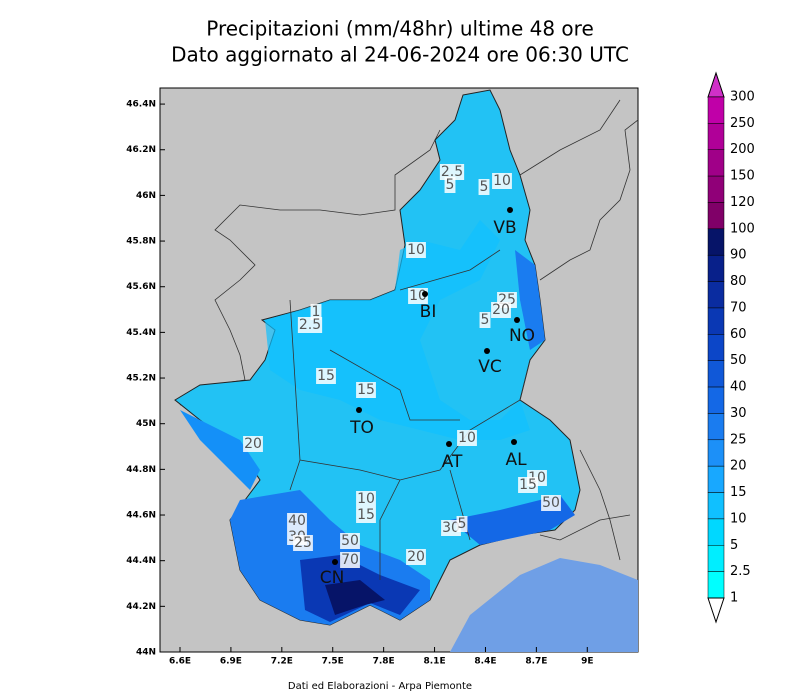 The image size is (800, 697). I want to click on legend-label: 5, so click(734, 545).